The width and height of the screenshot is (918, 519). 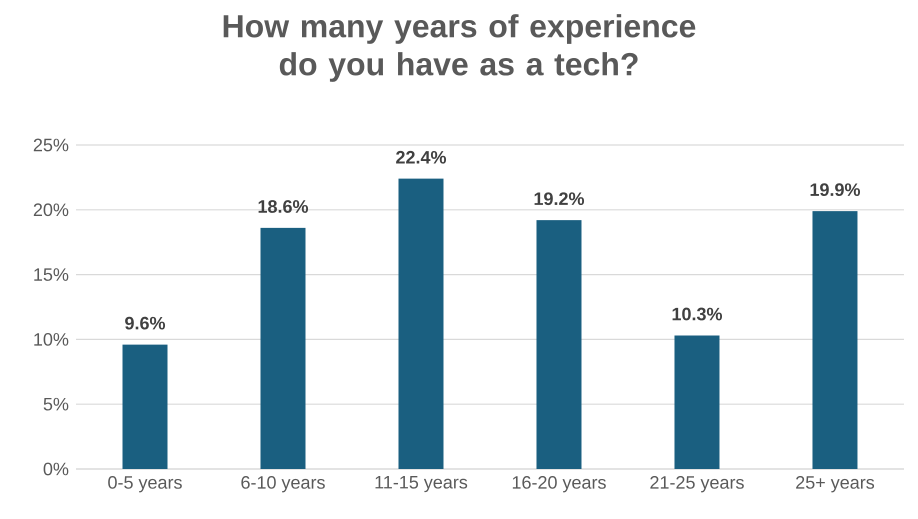 What do you see at coordinates (283, 484) in the screenshot?
I see `x-tick-label: 6-10 years` at bounding box center [283, 484].